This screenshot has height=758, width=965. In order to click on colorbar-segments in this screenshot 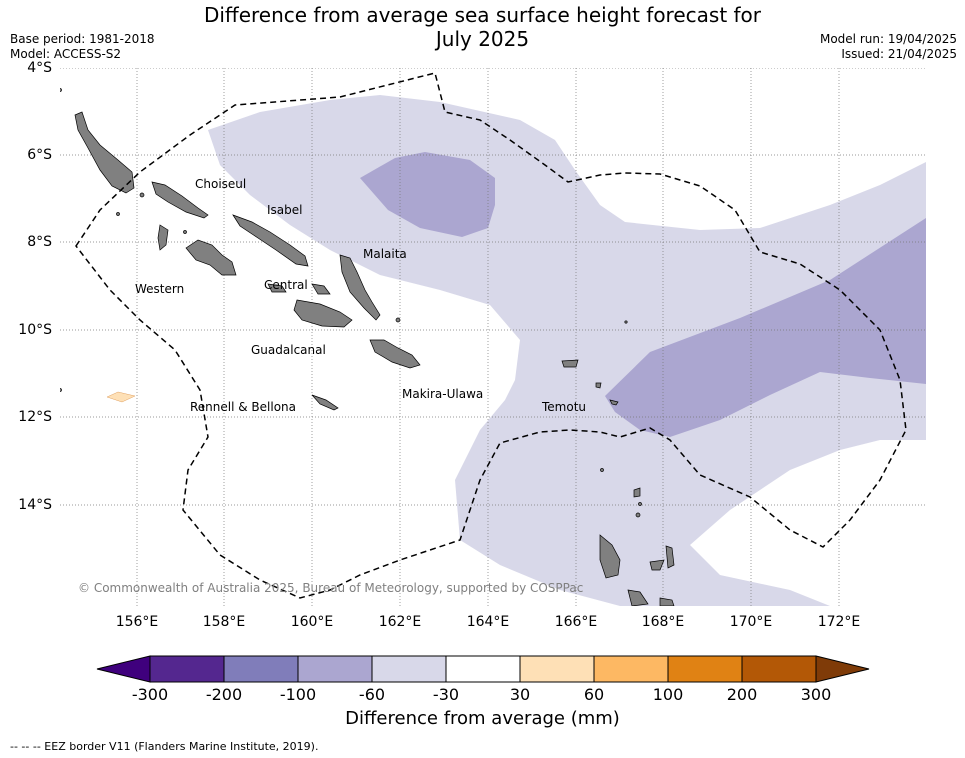, I will do `click(483, 669)`.